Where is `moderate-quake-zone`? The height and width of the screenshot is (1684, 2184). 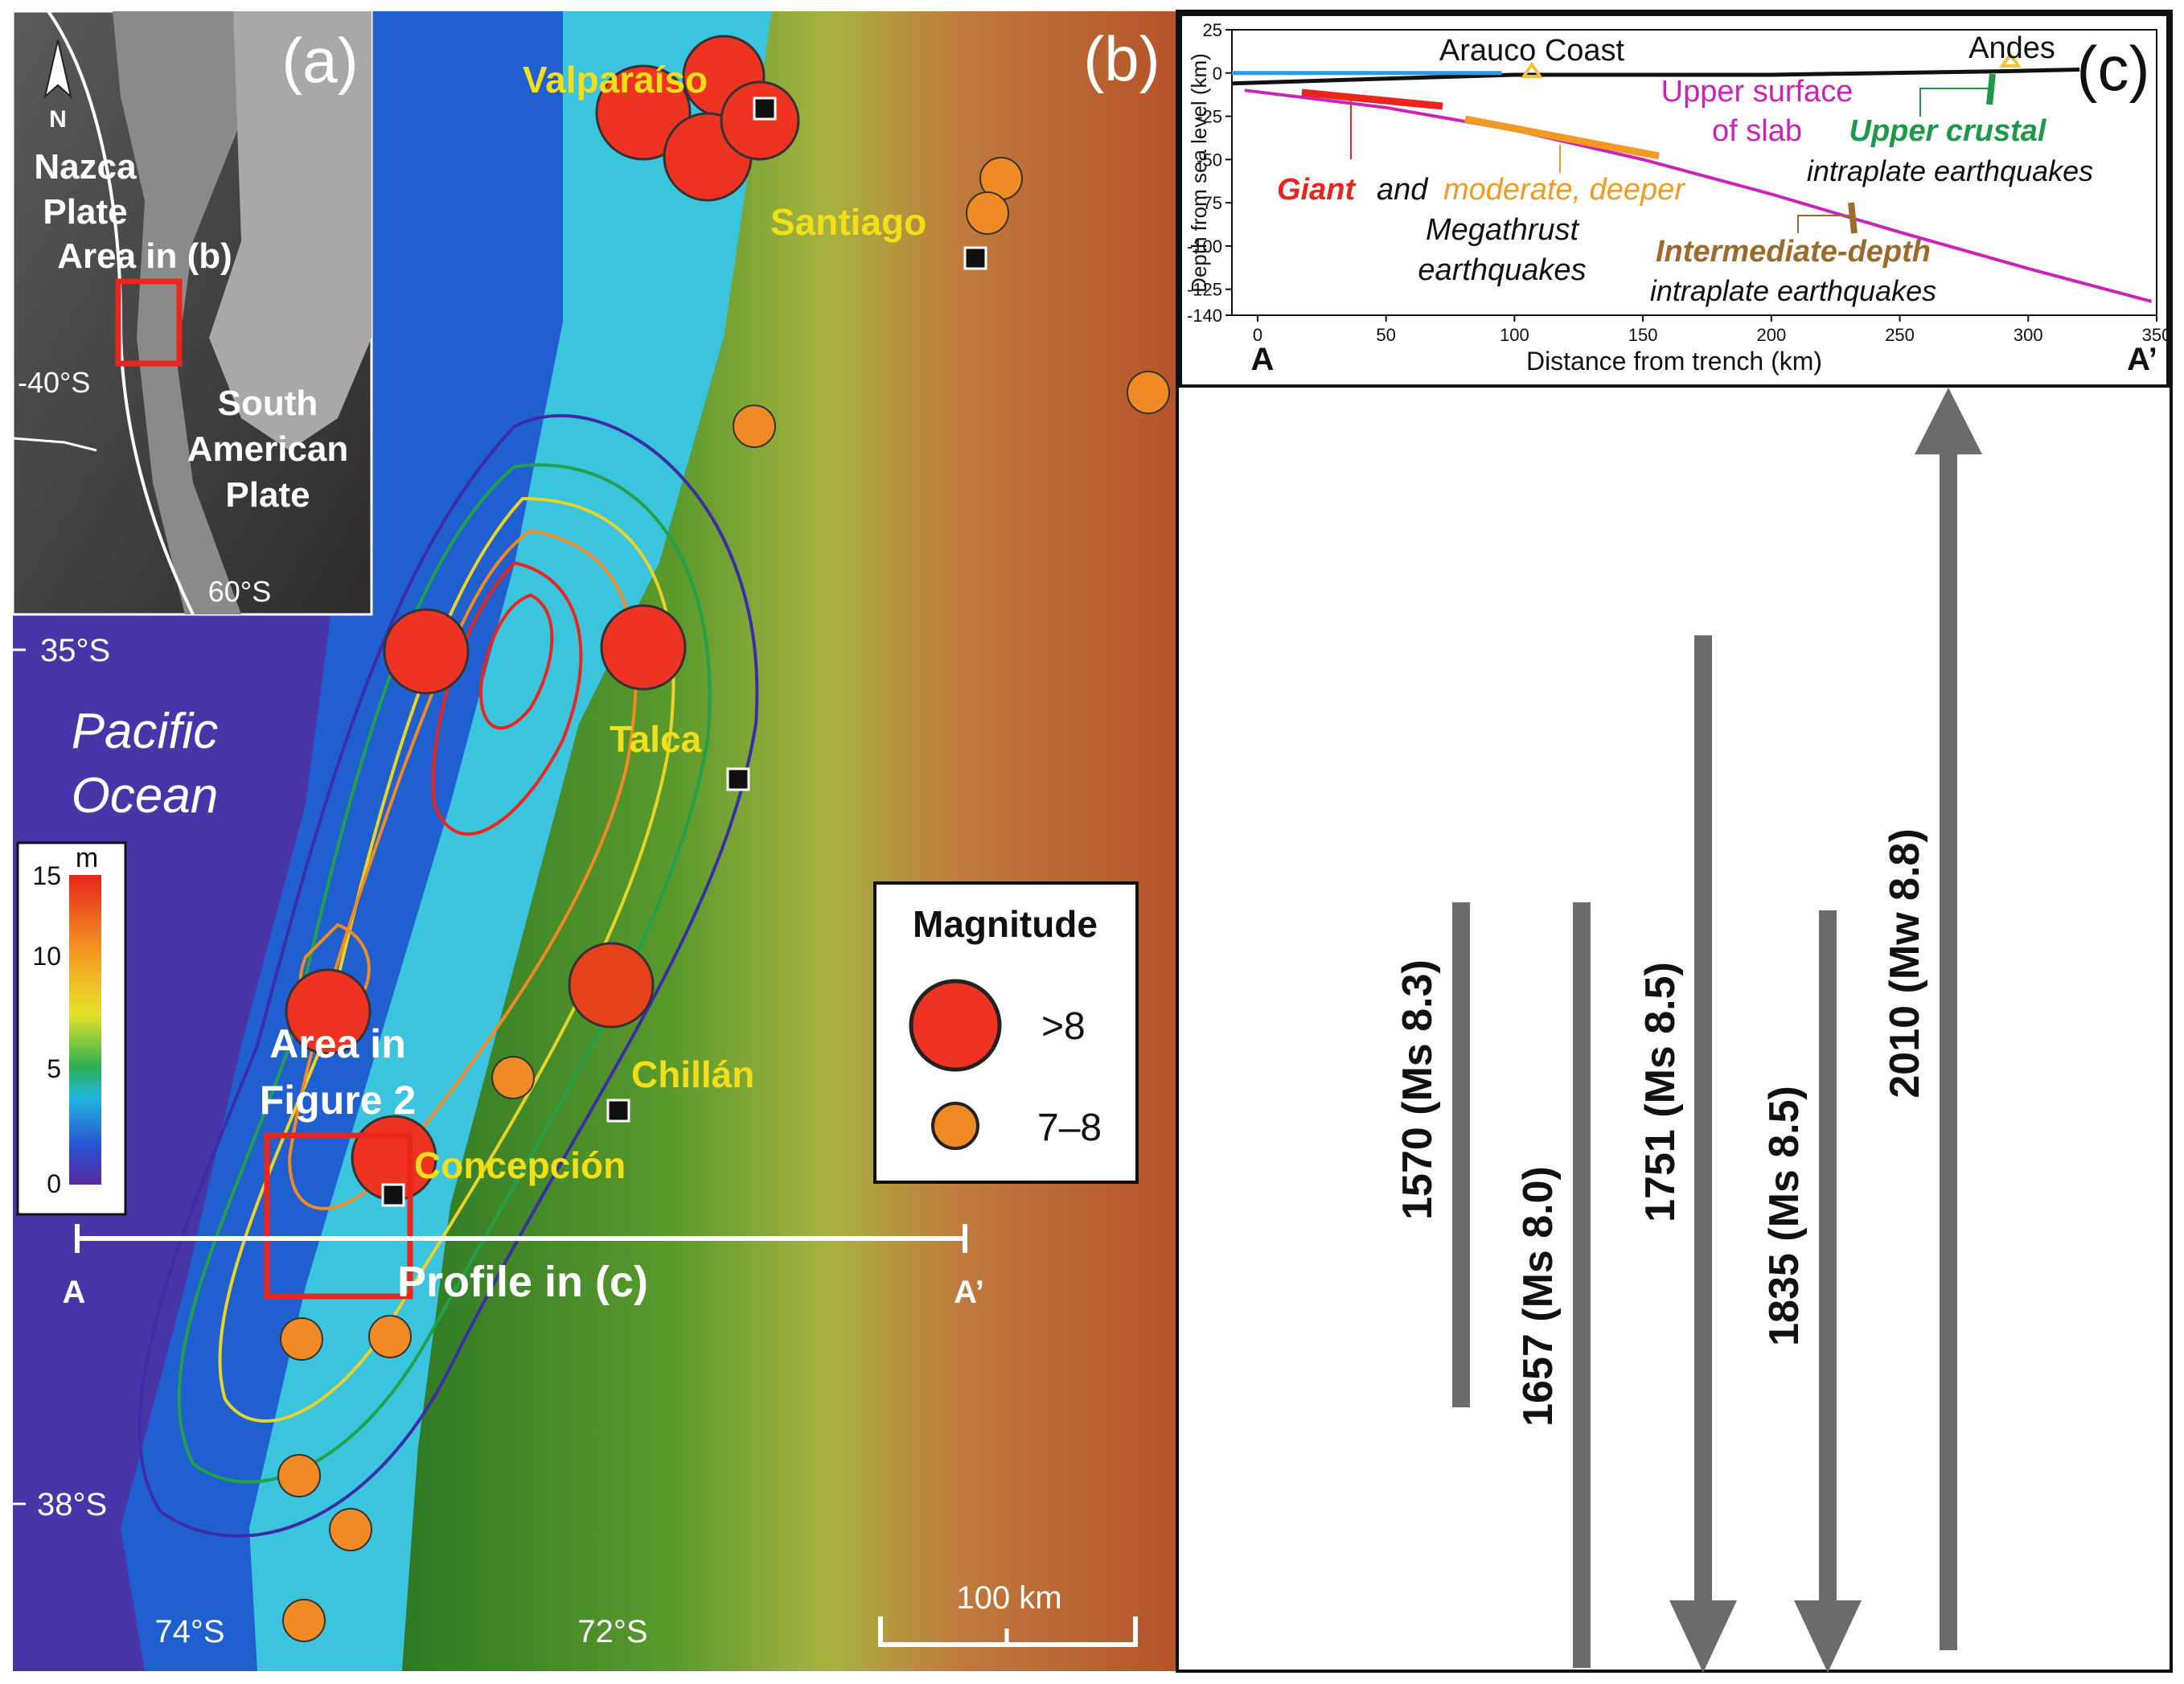
moderate-quake-zone is located at coordinates (1562, 137).